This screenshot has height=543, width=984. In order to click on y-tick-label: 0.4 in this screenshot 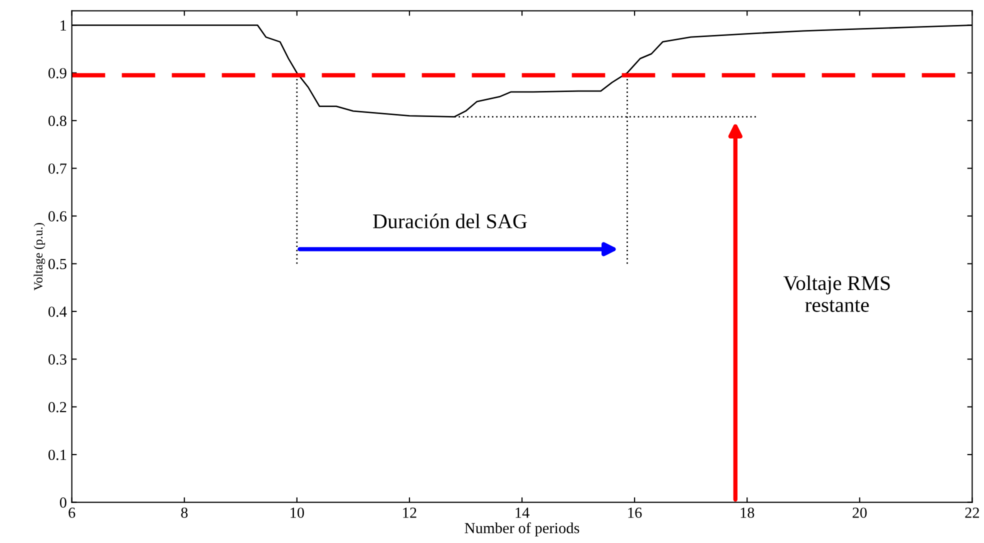, I will do `click(57, 311)`.